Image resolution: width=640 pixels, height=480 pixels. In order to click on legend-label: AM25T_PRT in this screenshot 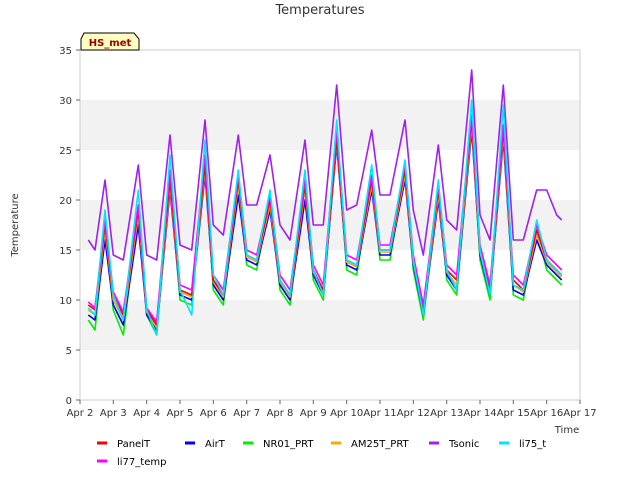, I will do `click(380, 444)`.